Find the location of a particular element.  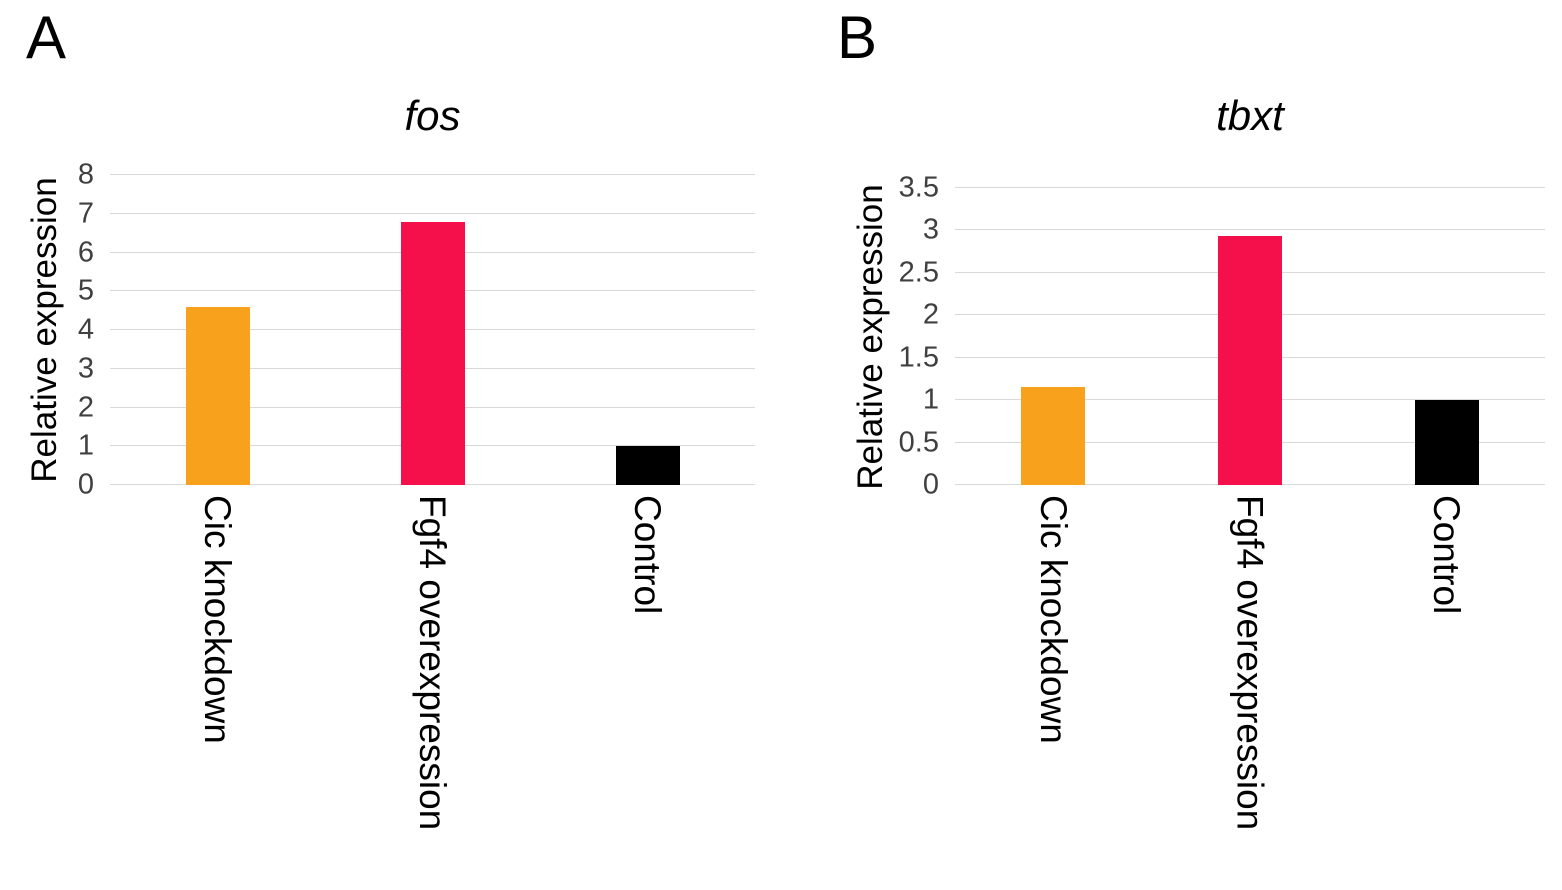

y-tick-label: 7 is located at coordinates (85, 213).